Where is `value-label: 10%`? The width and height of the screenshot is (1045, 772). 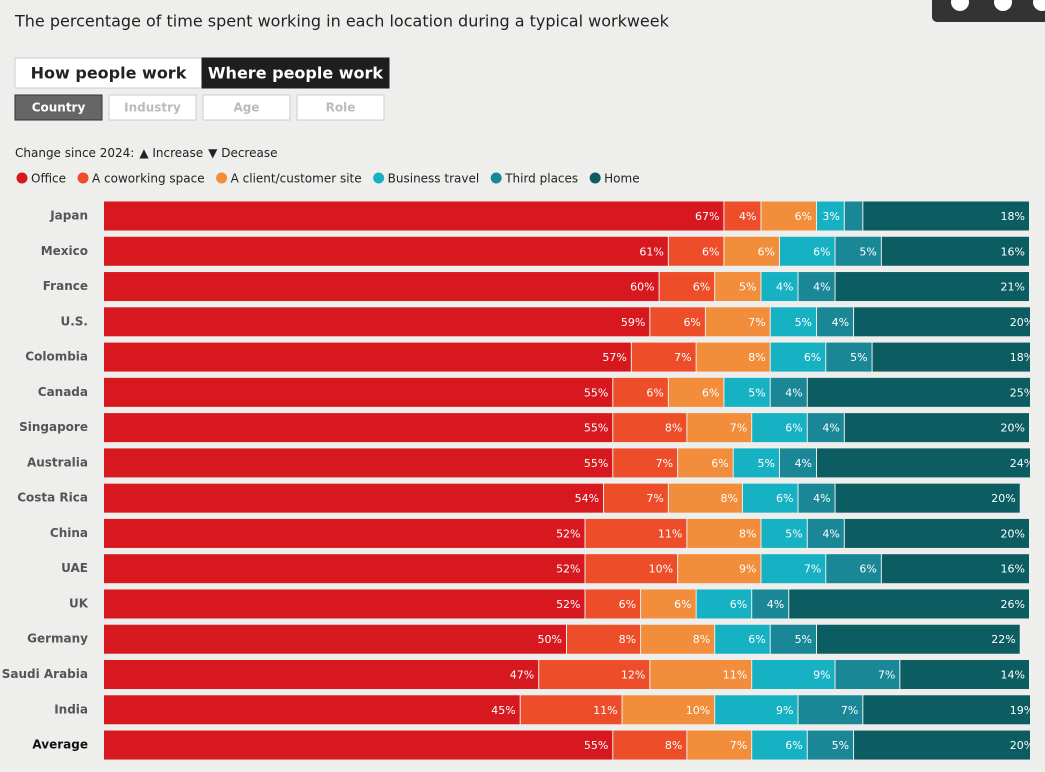 value-label: 10% is located at coordinates (661, 569).